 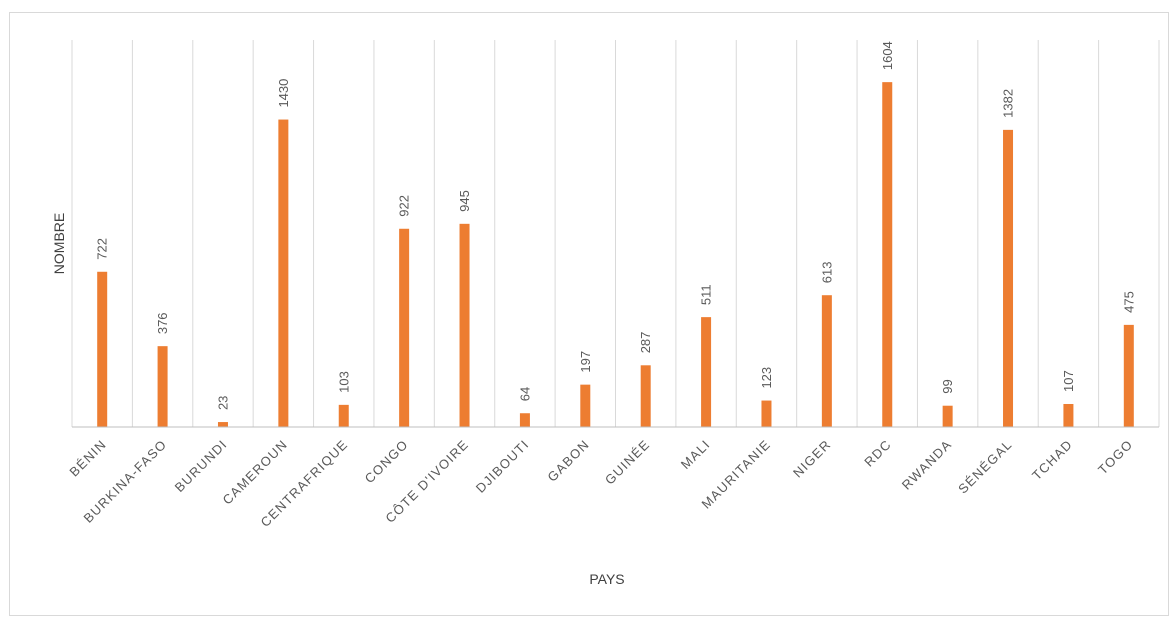 I want to click on data-label: 103, so click(x=343, y=382).